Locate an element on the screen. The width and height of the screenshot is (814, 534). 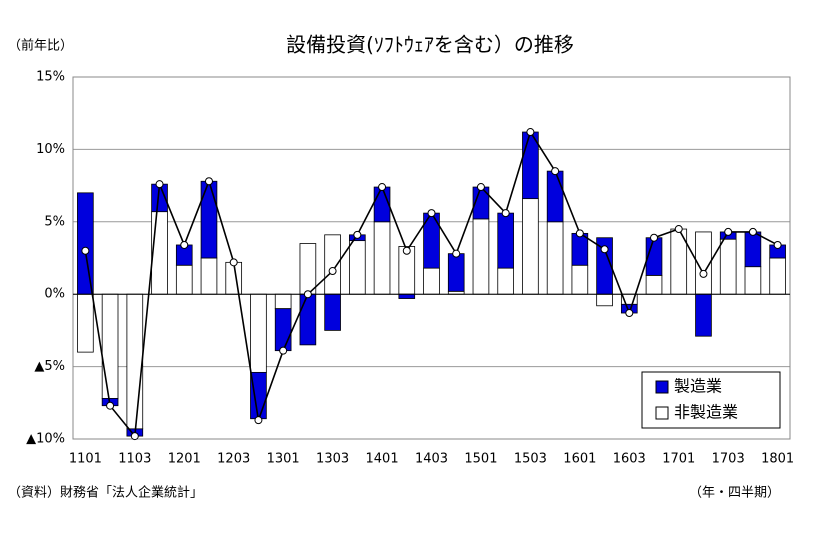
y-tick-label: 0% is located at coordinates (54, 294).